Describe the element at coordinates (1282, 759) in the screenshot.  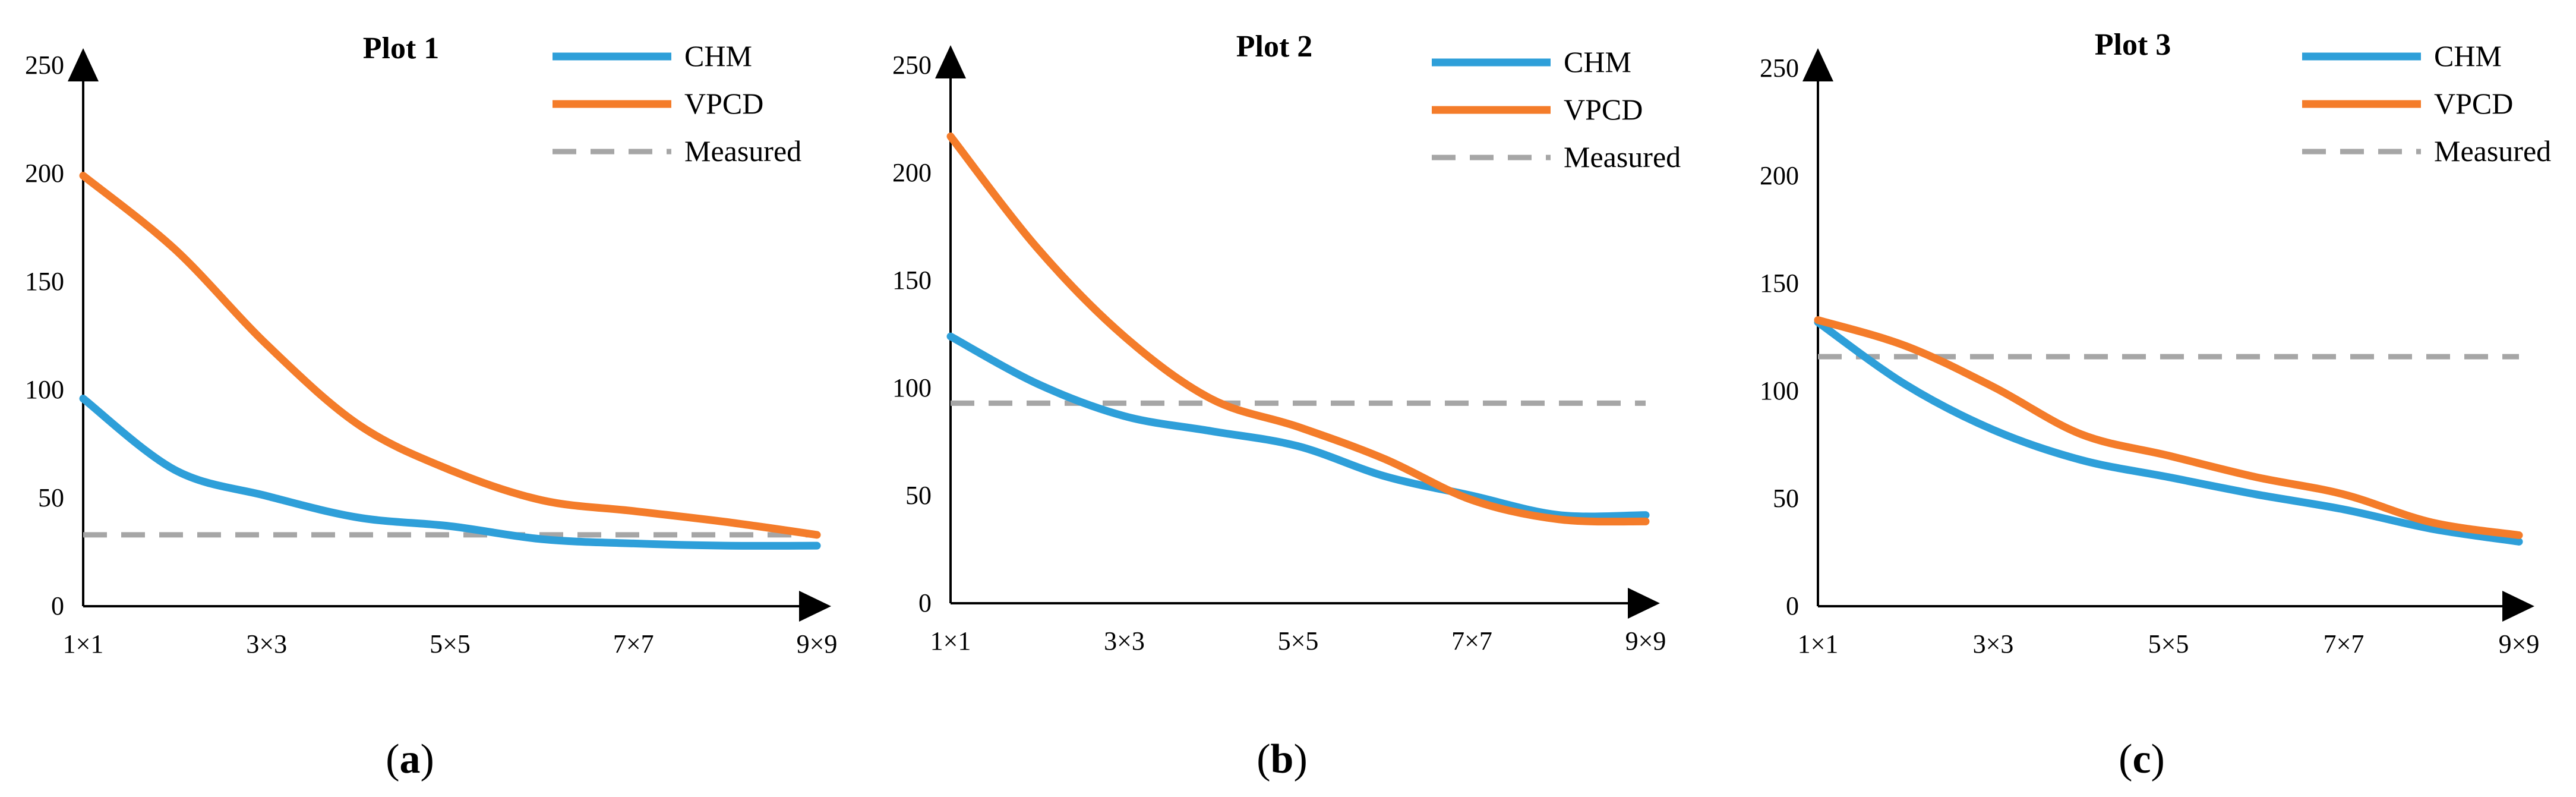
I see `panel-caption: (b)` at that location.